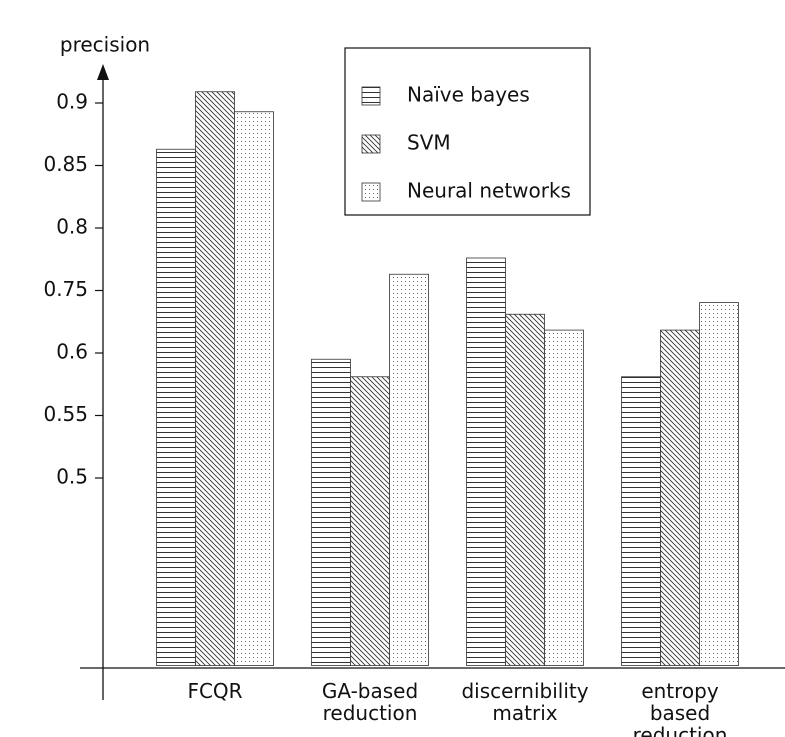 Image resolution: width=785 pixels, height=737 pixels. I want to click on legend-label: SVM, so click(429, 143).